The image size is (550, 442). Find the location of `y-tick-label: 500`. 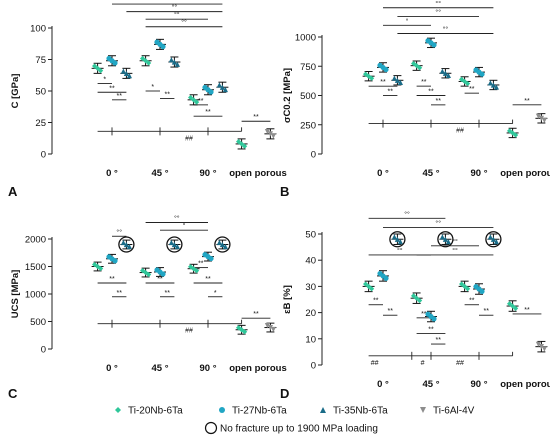

y-tick-label: 500 is located at coordinates (308, 96).